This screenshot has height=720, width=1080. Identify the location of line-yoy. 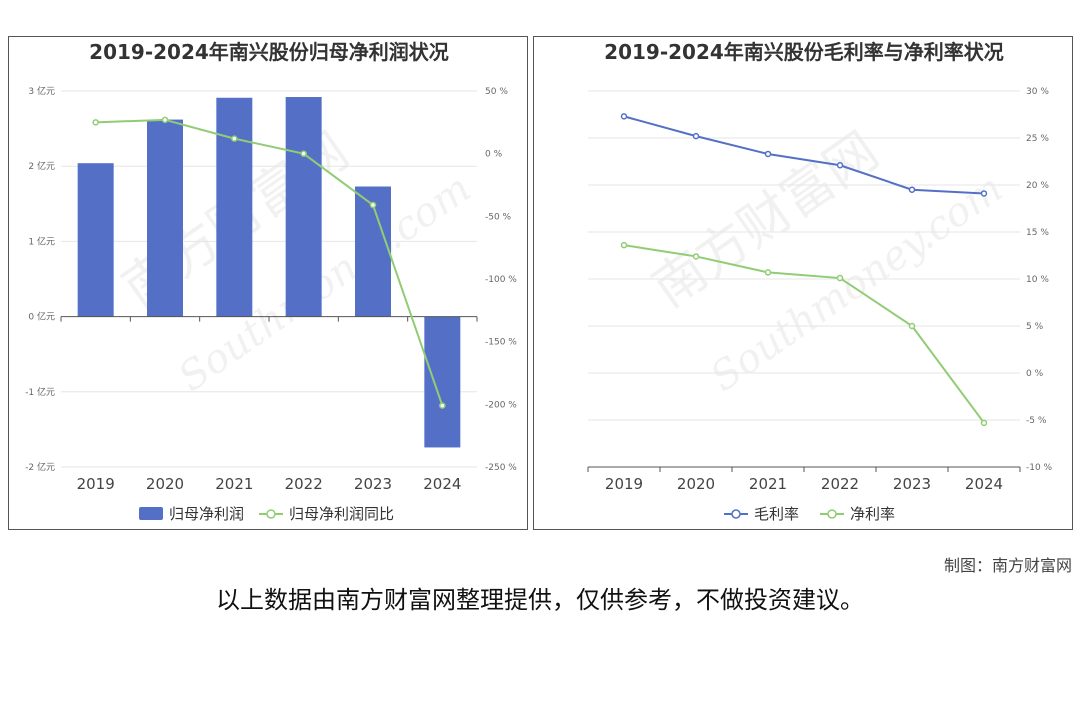
(269, 262).